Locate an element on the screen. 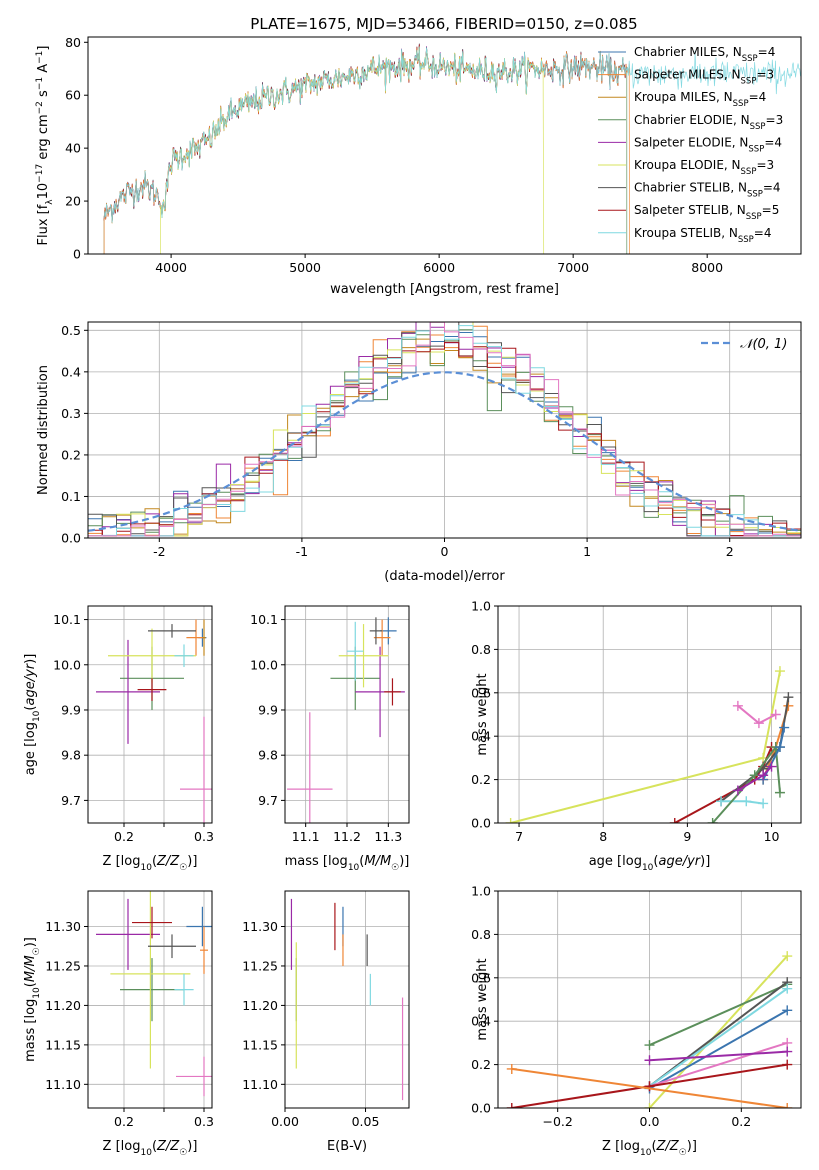 Image resolution: width=819 pixels, height=1170 pixels. spectrum-ylabel: Flux [fλ10−17 erg cm−2 s−1 A−1] is located at coordinates (45, 146).